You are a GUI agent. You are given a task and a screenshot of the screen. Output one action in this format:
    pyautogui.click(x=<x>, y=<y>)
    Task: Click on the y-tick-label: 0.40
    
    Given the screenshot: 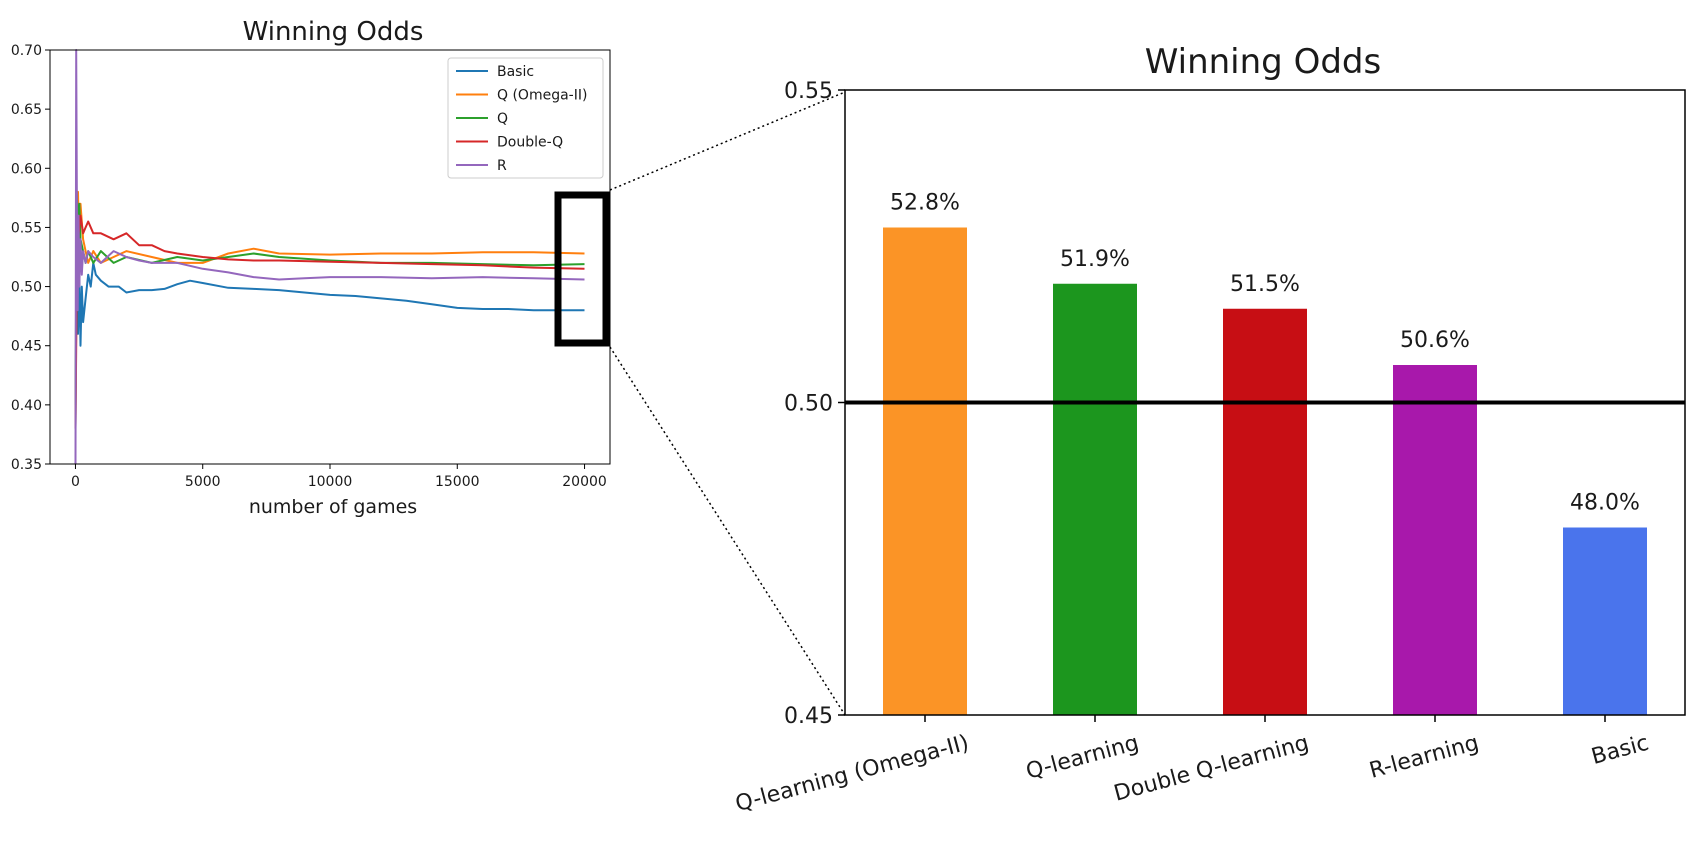 What is the action you would take?
    pyautogui.click(x=26, y=406)
    